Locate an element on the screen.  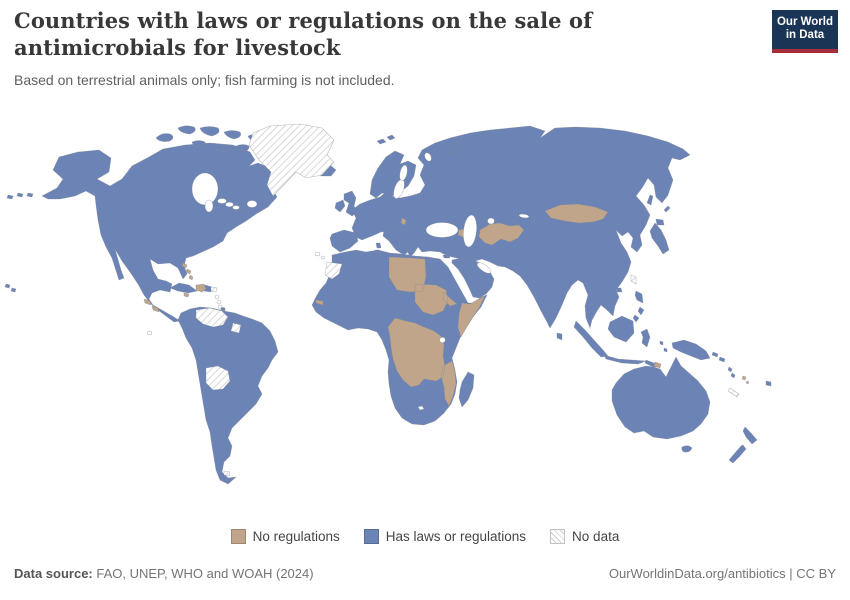
legend-label-has-laws: Has laws or regulations is located at coordinates (456, 536).